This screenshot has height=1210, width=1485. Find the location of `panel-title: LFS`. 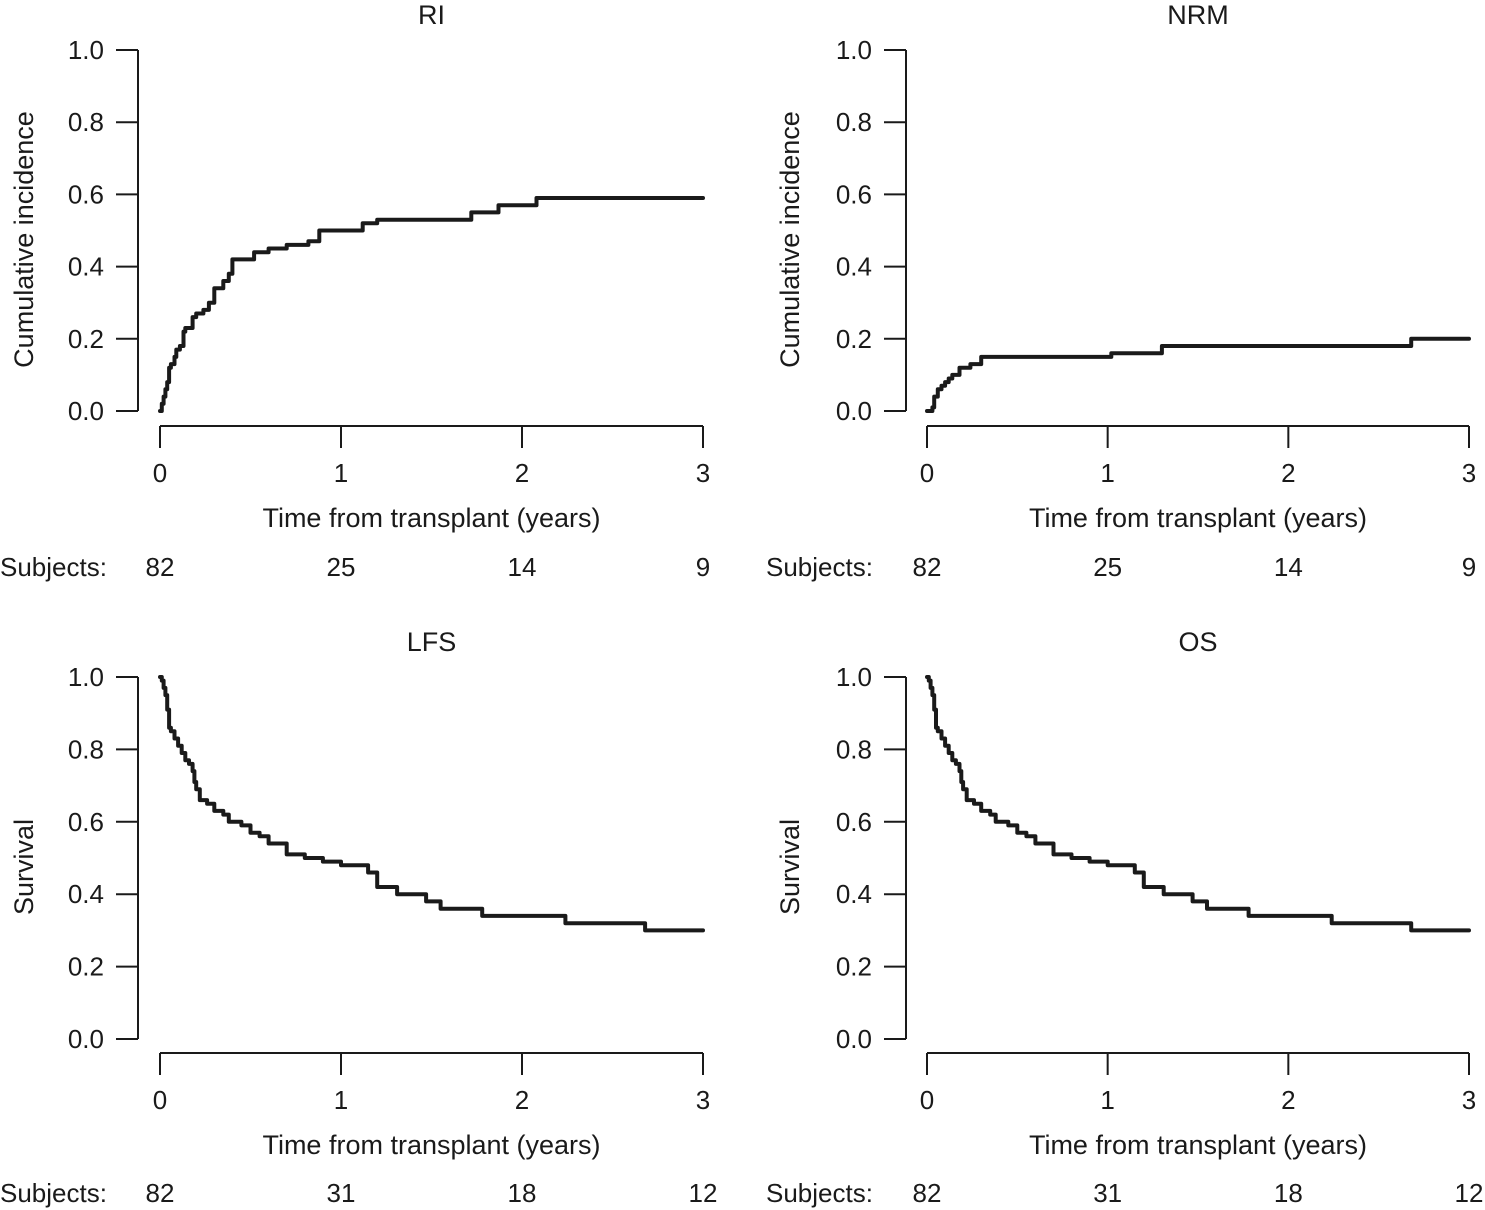

panel-title: LFS is located at coordinates (432, 642).